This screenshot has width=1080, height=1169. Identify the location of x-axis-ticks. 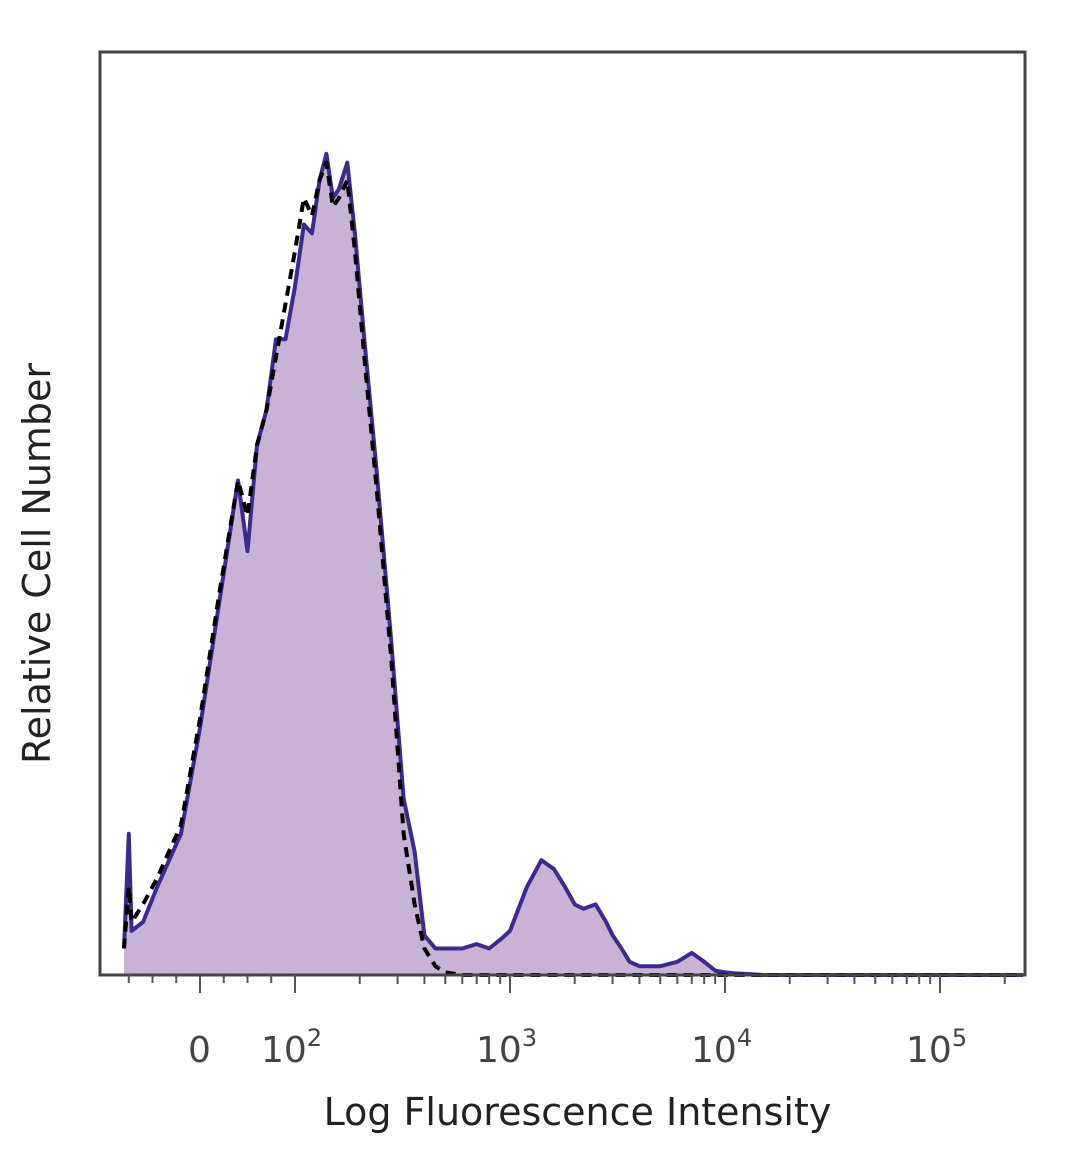
(566, 984).